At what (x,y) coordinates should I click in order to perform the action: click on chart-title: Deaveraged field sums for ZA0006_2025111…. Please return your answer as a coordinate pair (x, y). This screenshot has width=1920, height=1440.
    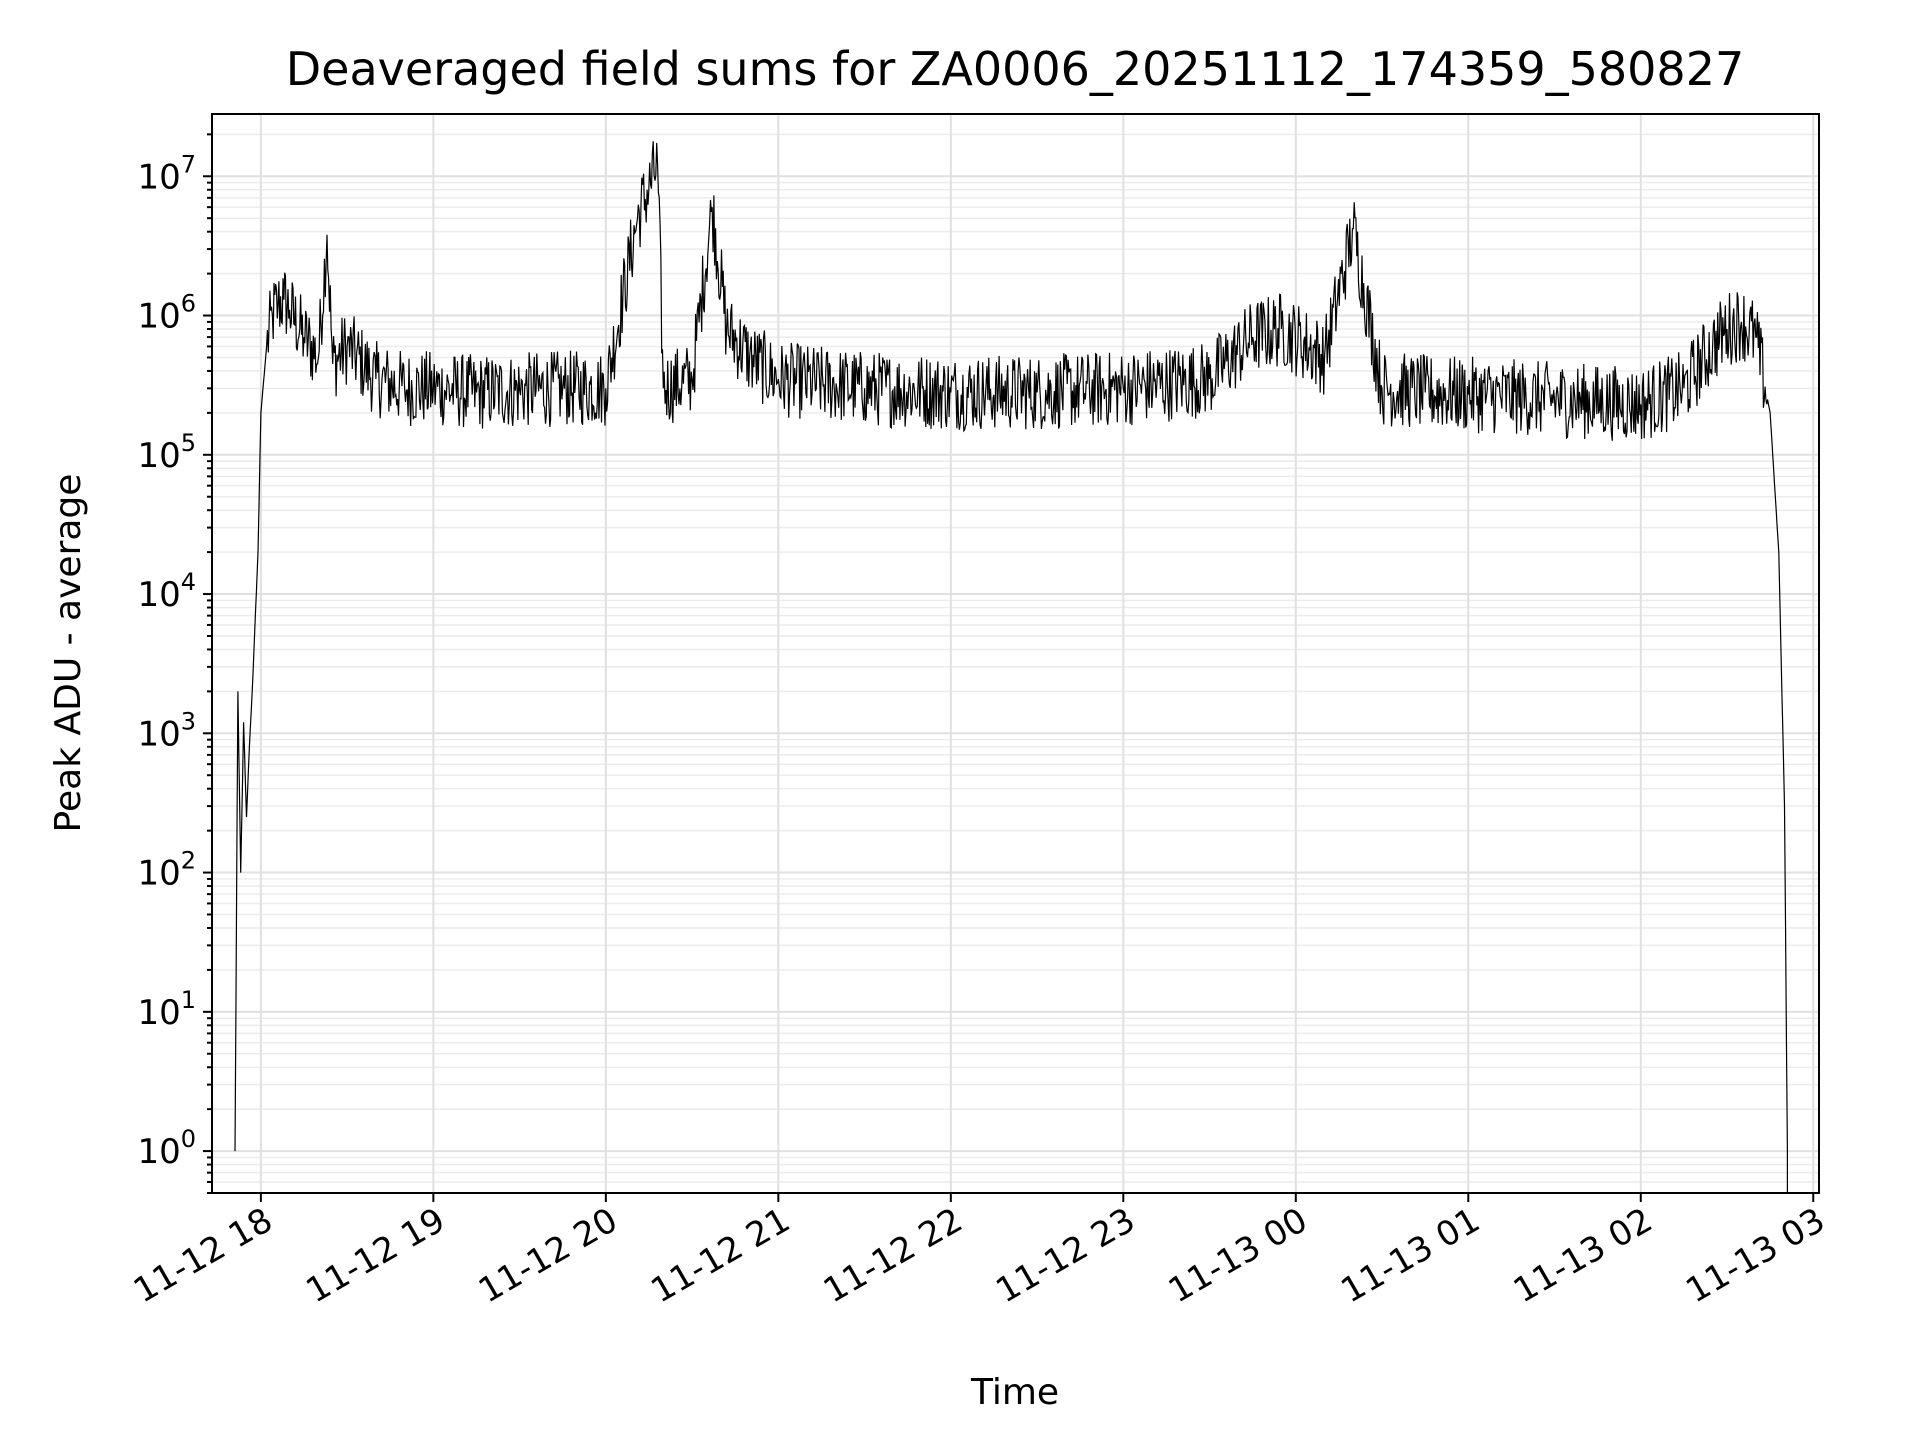
    Looking at the image, I should click on (1015, 69).